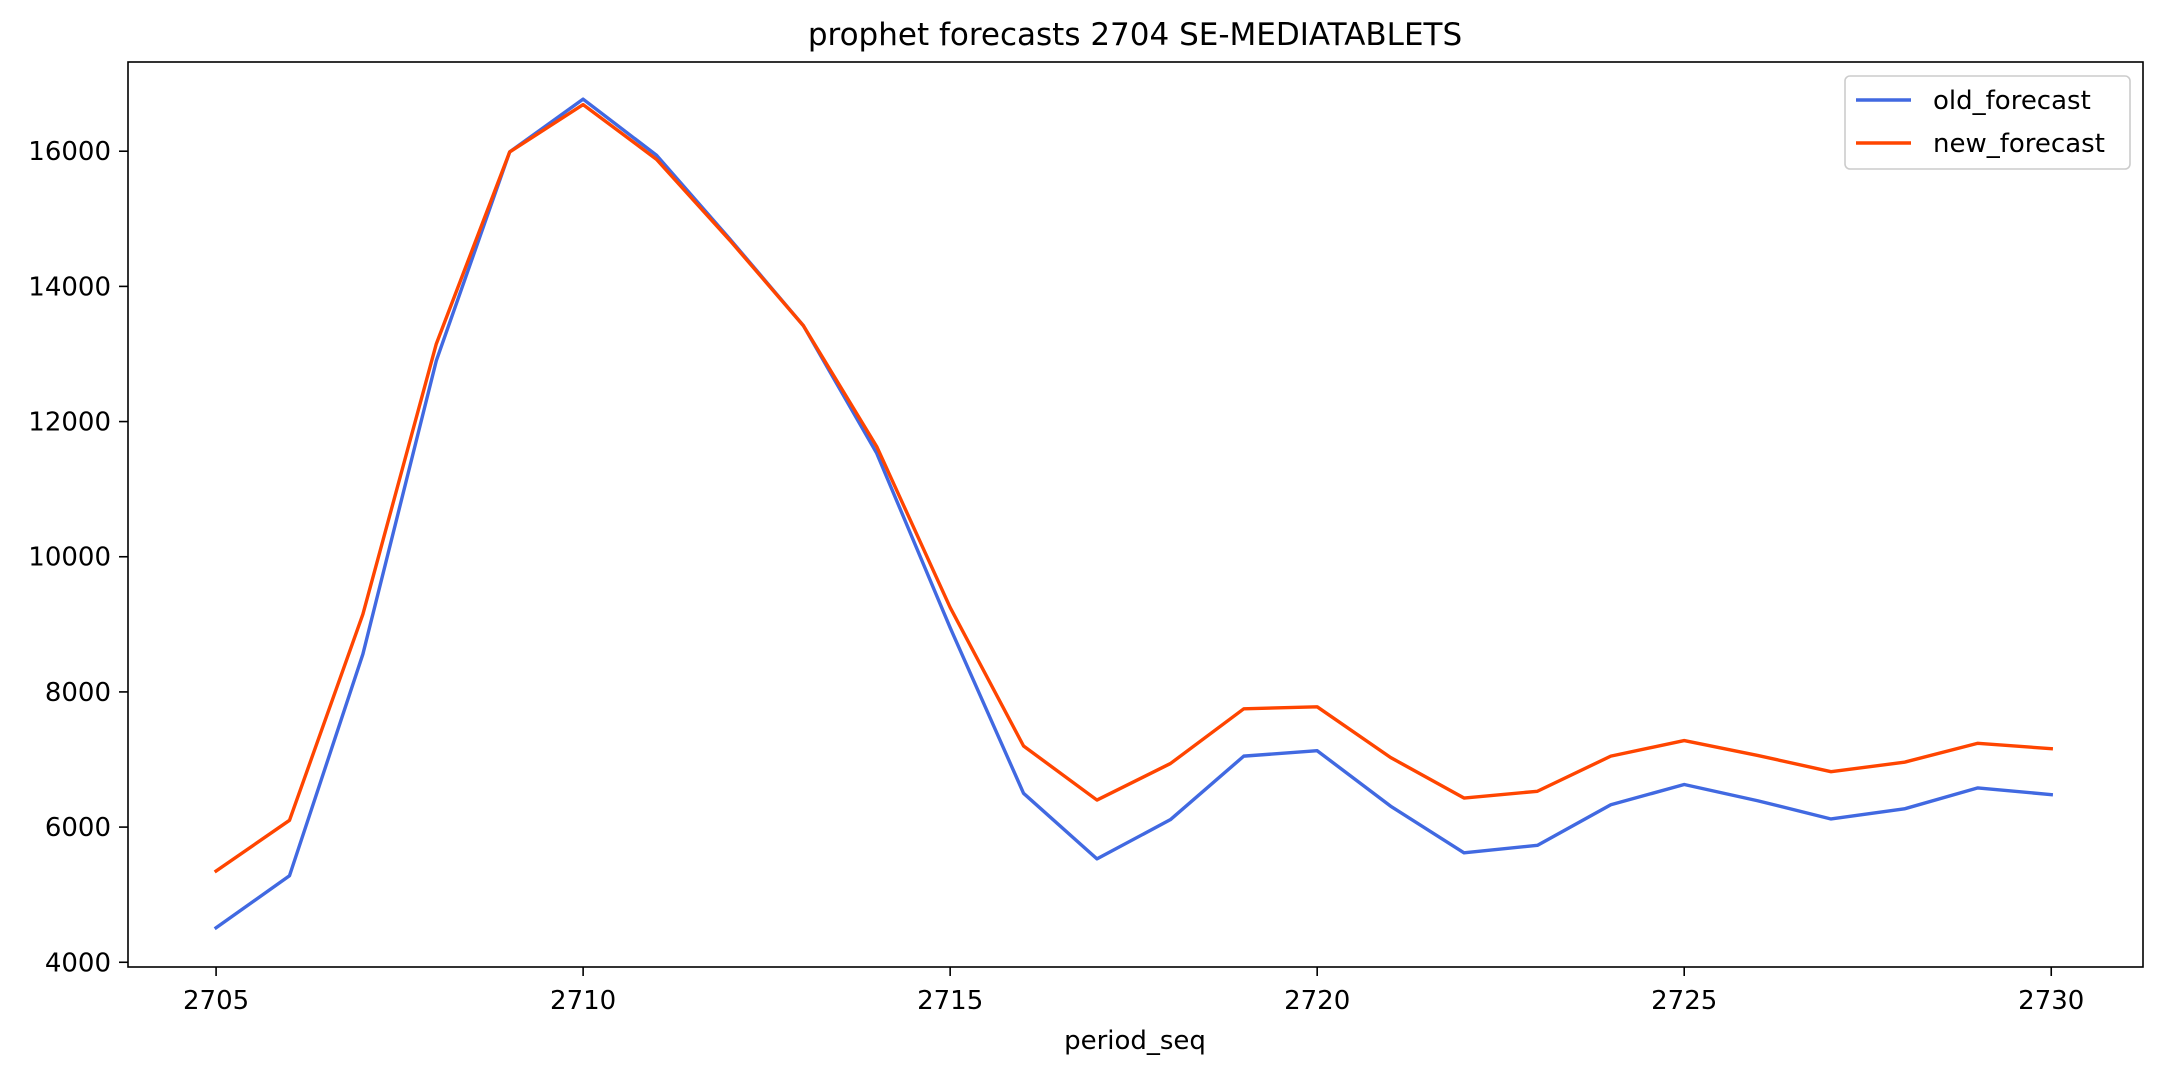 The height and width of the screenshot is (1076, 2162). What do you see at coordinates (69, 287) in the screenshot?
I see `y-tick-label: 14000` at bounding box center [69, 287].